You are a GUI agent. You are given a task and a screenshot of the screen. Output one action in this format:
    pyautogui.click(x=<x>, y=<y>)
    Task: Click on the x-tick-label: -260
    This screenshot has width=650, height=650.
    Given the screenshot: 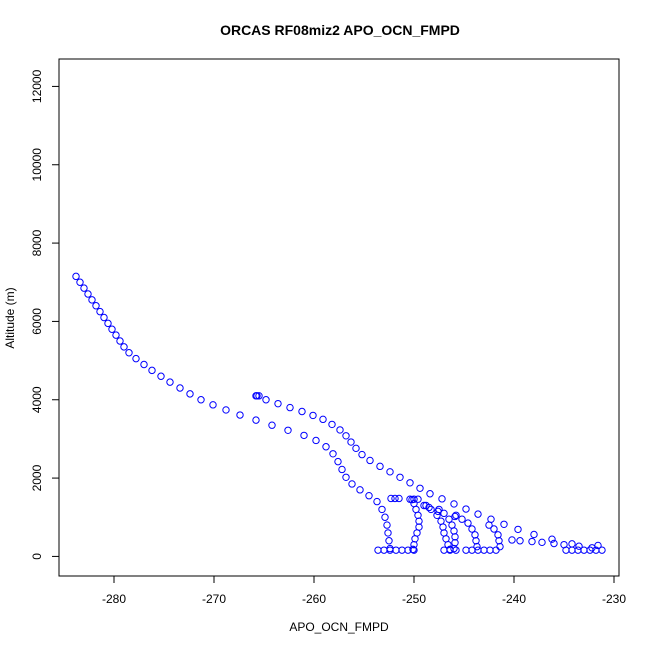 What is the action you would take?
    pyautogui.click(x=314, y=599)
    